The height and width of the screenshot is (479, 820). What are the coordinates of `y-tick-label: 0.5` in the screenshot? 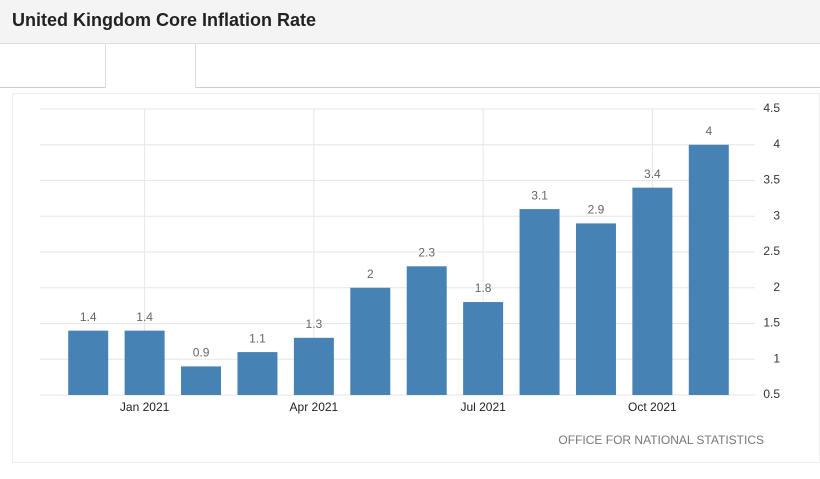 It's located at (771, 394).